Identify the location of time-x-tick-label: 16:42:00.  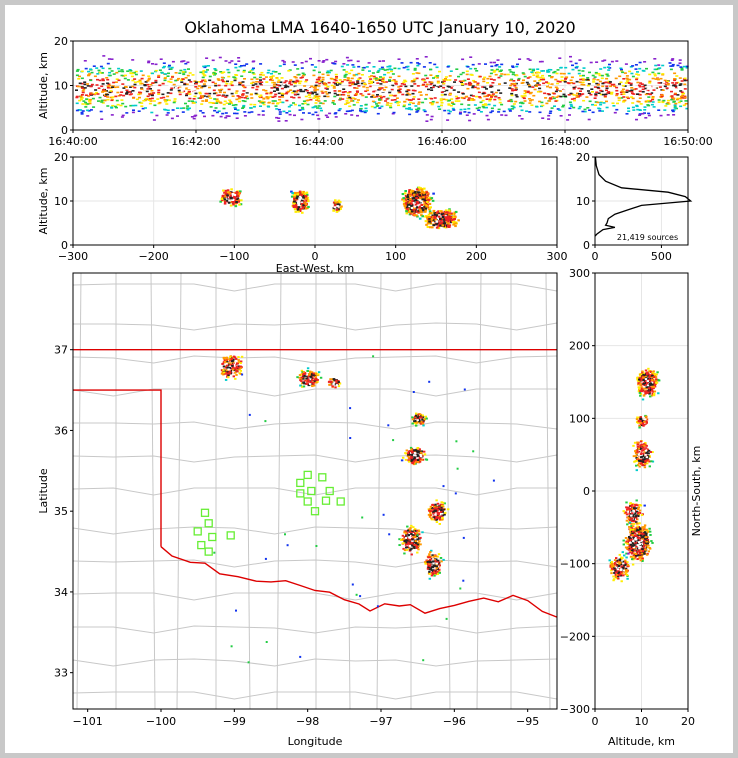
(195, 141).